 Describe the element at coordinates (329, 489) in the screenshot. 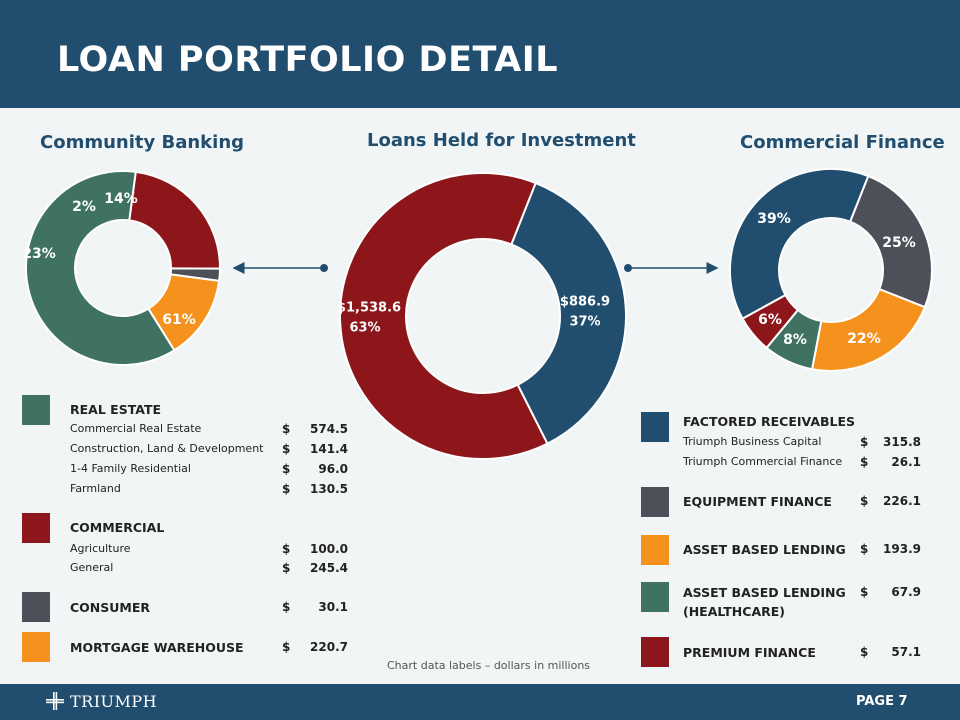

I see `legend-item-amount: 130.5` at that location.